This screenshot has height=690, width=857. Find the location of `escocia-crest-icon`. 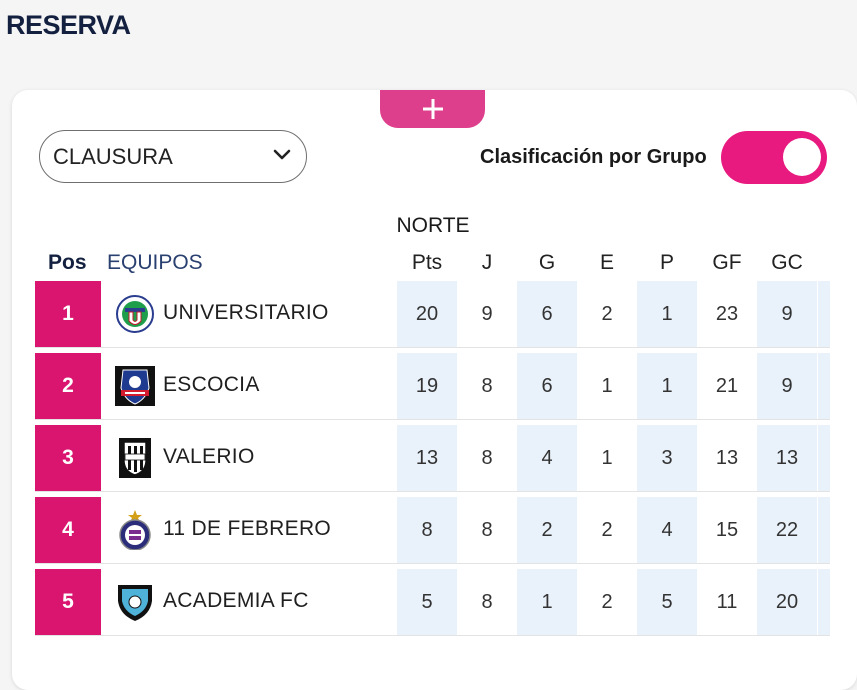

escocia-crest-icon is located at coordinates (135, 386).